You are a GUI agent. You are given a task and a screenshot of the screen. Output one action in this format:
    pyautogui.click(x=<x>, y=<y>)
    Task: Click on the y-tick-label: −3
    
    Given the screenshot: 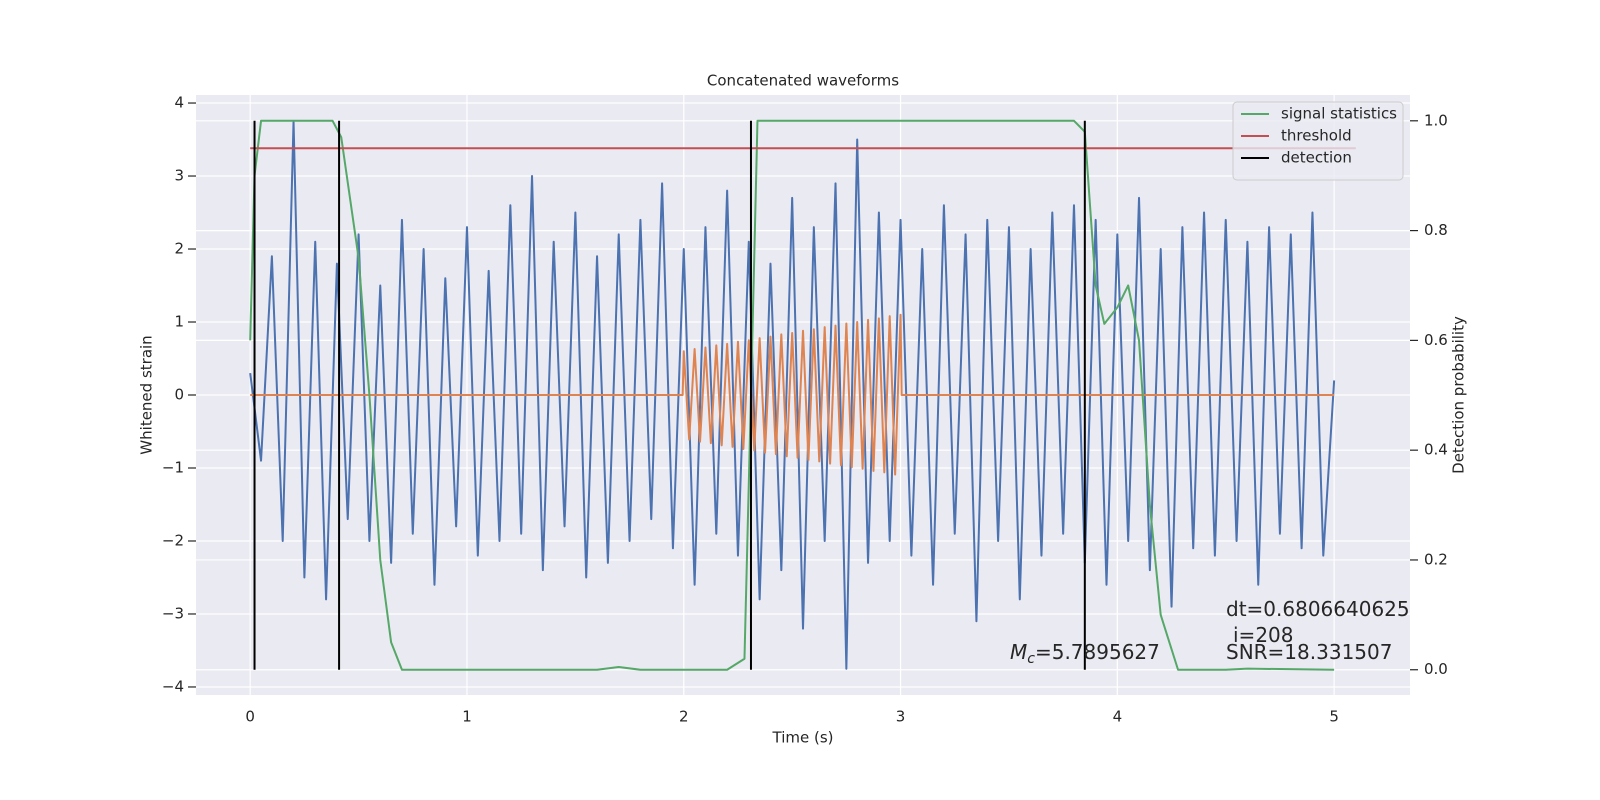 What is the action you would take?
    pyautogui.click(x=173, y=613)
    